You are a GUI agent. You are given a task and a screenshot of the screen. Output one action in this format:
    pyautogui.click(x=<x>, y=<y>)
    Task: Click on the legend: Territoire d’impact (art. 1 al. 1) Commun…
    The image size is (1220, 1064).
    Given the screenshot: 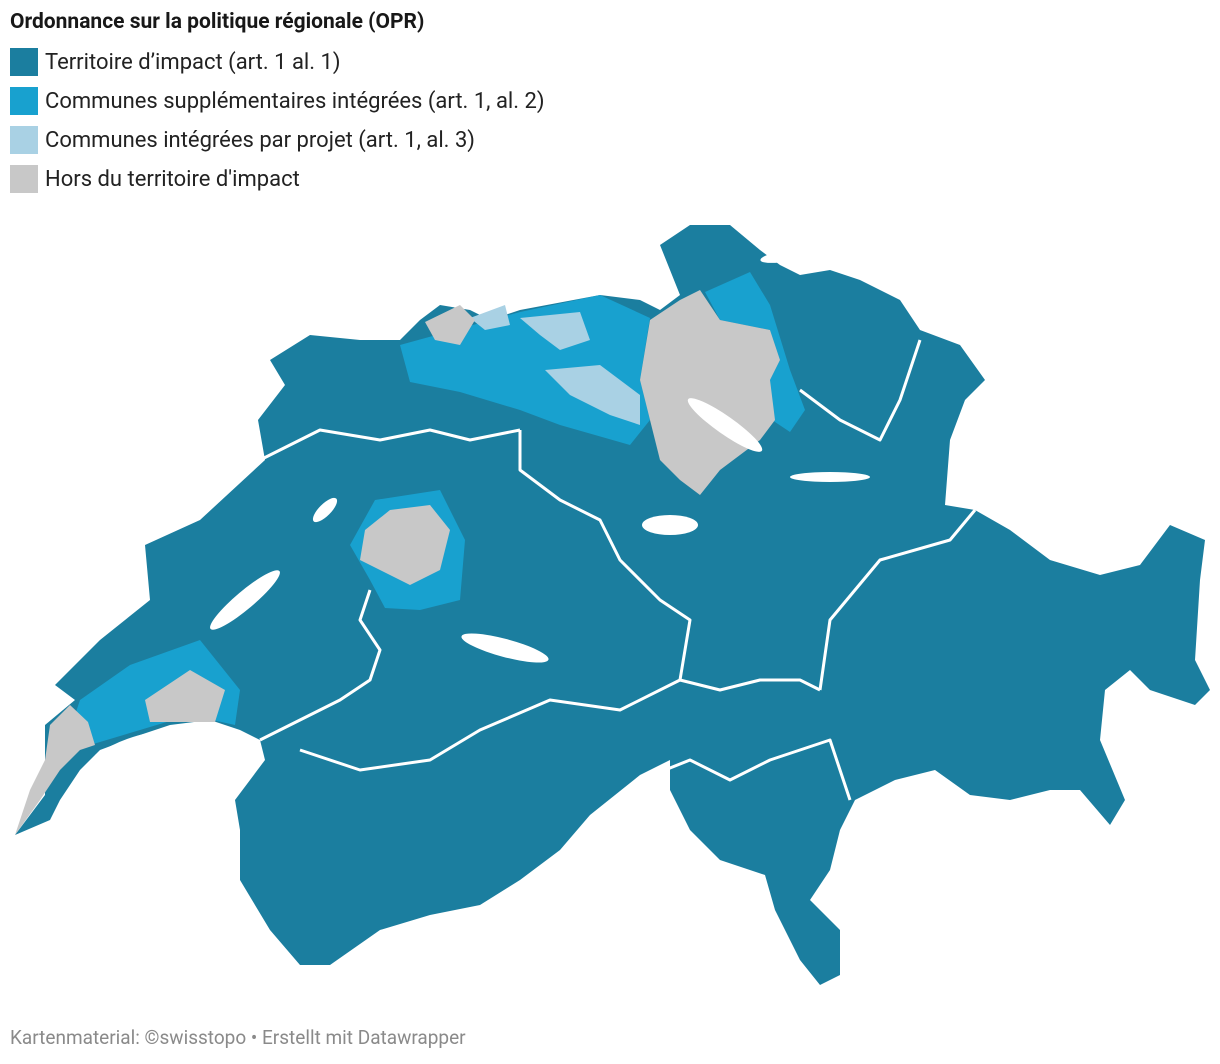 What is the action you would take?
    pyautogui.click(x=277, y=126)
    